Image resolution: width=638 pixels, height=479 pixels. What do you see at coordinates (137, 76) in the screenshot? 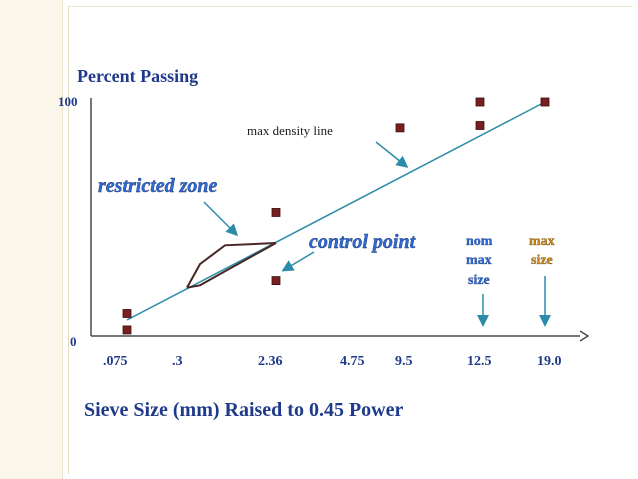
I see `chart-title: Percent Passing` at bounding box center [137, 76].